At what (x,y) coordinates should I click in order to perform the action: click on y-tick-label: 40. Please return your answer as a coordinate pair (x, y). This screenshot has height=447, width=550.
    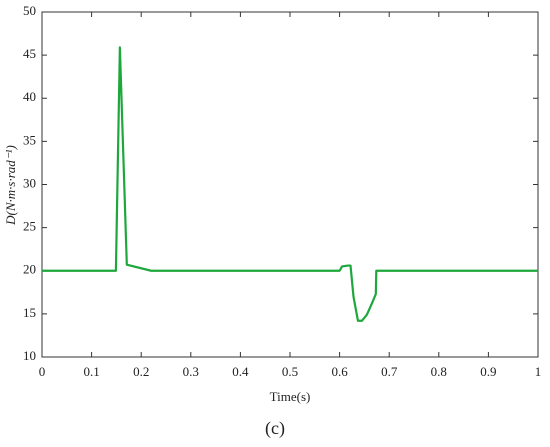
    Looking at the image, I should click on (29, 96).